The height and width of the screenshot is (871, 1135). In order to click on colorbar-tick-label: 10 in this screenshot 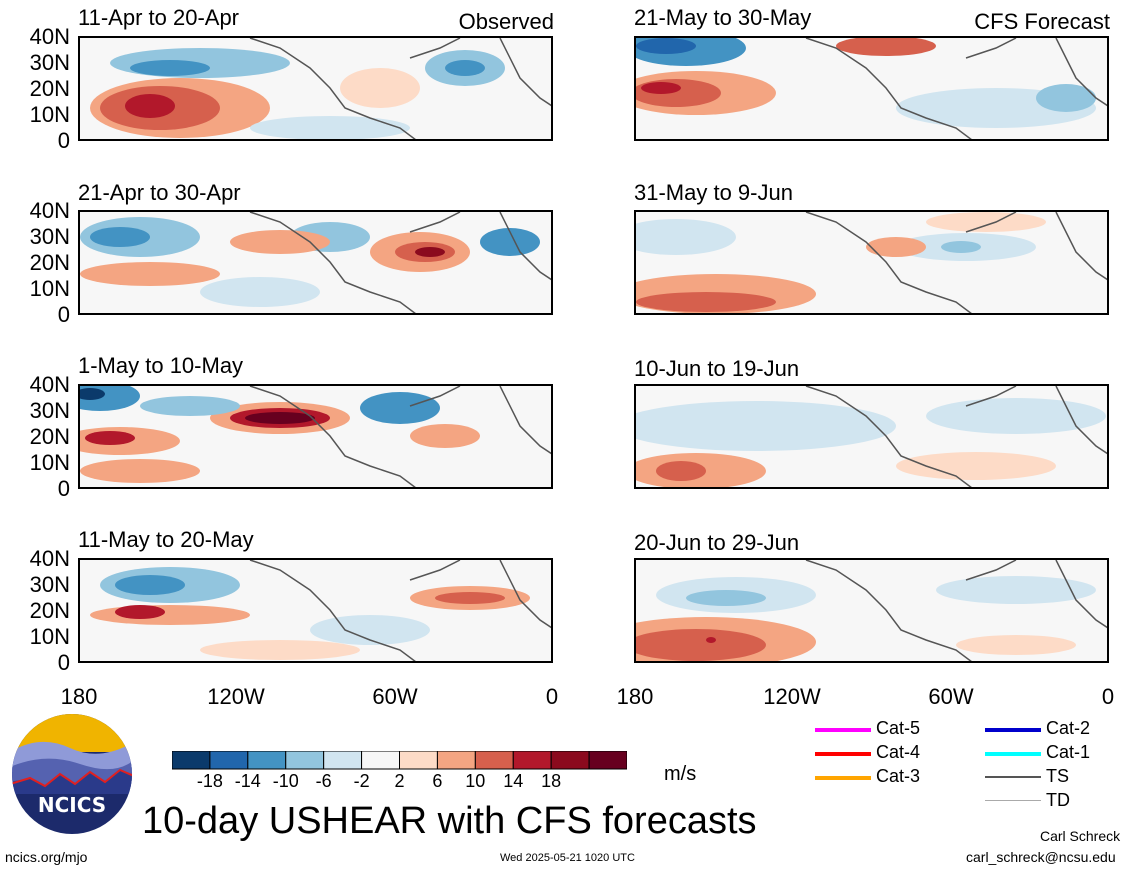, I will do `click(475, 781)`.